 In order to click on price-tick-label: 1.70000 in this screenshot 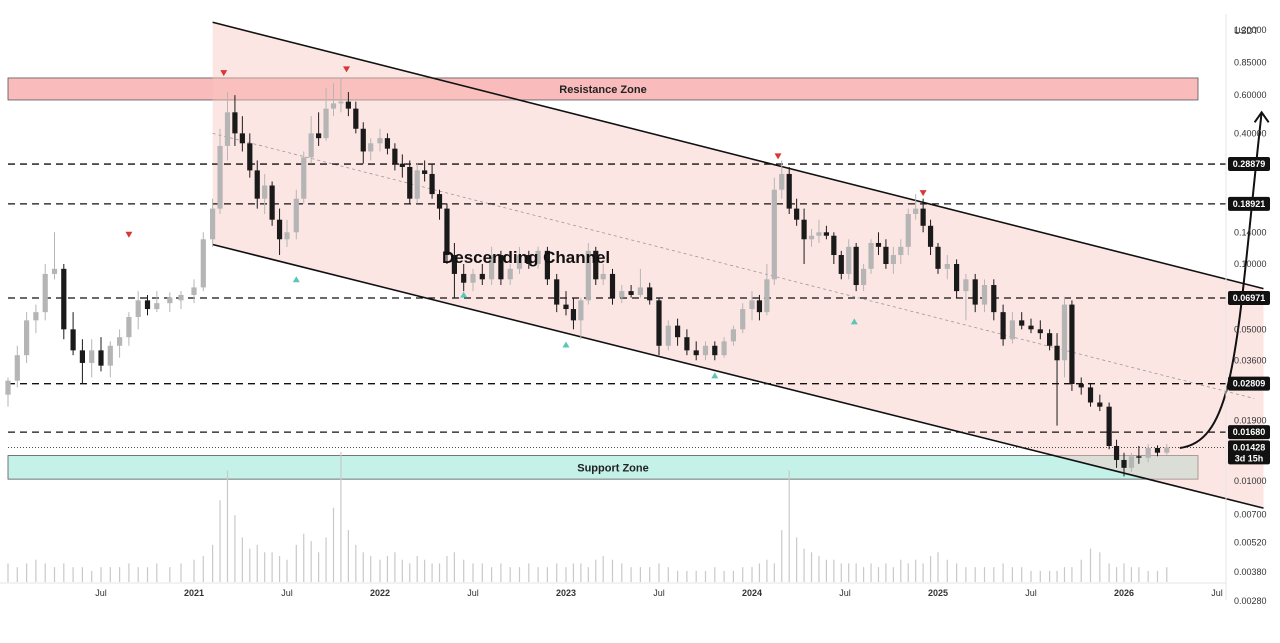, I will do `click(1250, 1)`.